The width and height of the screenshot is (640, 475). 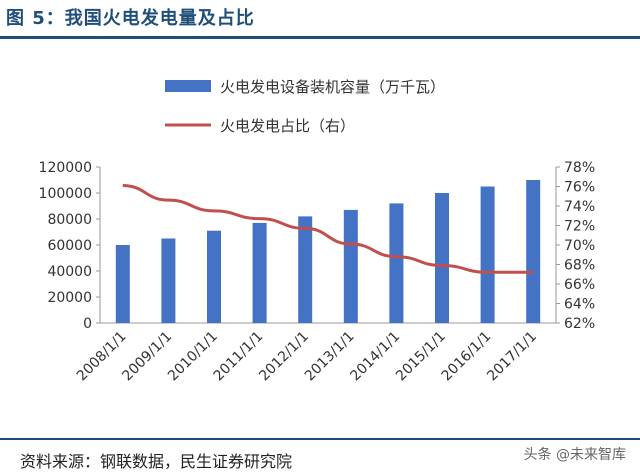 I want to click on bar-2016/1/1, so click(x=487, y=254).